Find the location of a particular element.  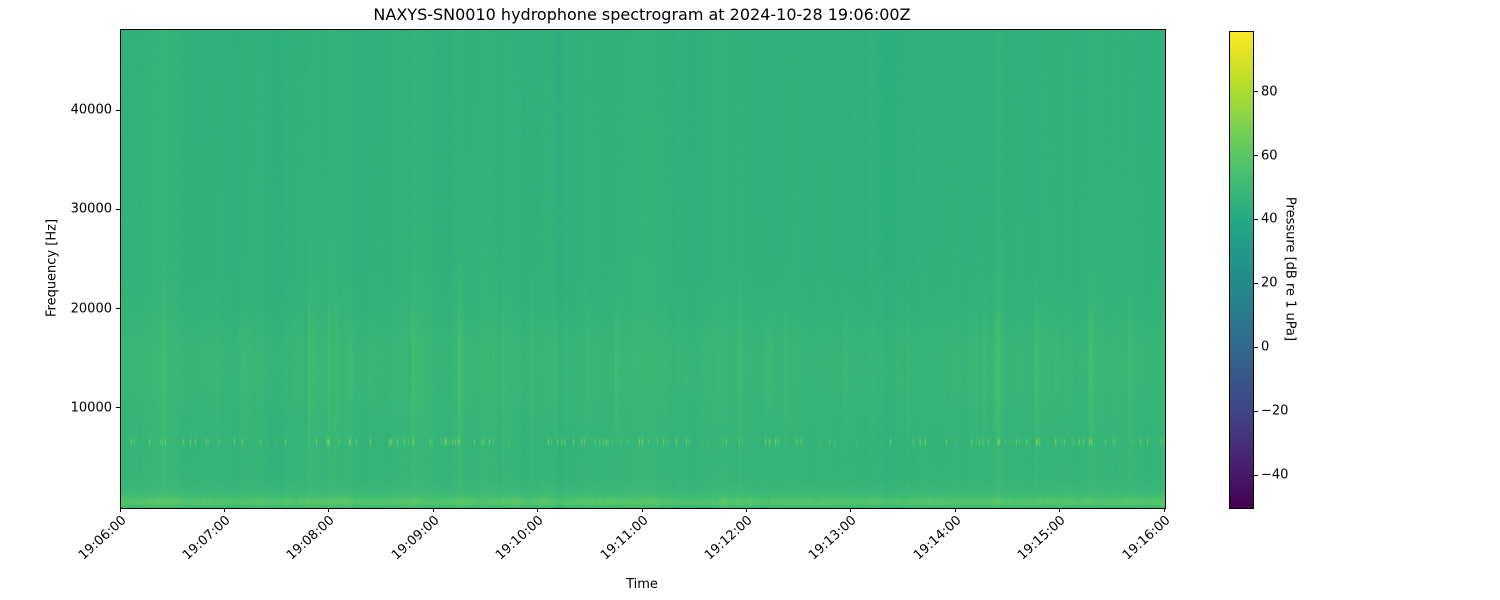

colorbar-tick-label: −20 is located at coordinates (1275, 411).